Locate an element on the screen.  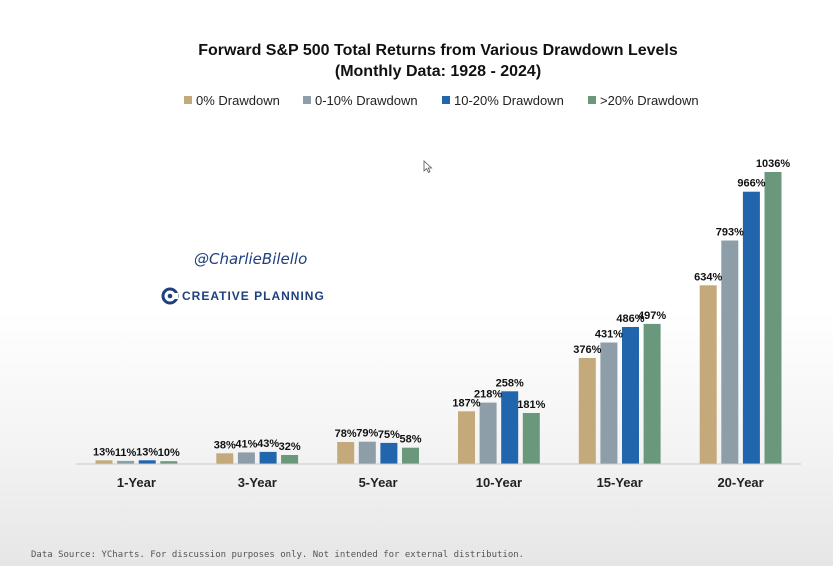
data-label: 41% is located at coordinates (246, 444).